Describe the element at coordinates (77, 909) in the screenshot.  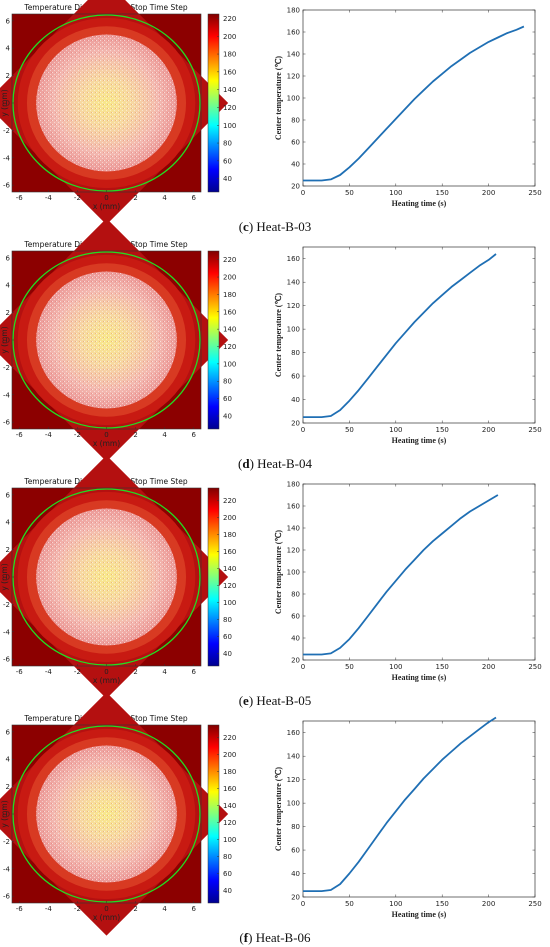
I see `heatmap-xtick-label: -2` at that location.